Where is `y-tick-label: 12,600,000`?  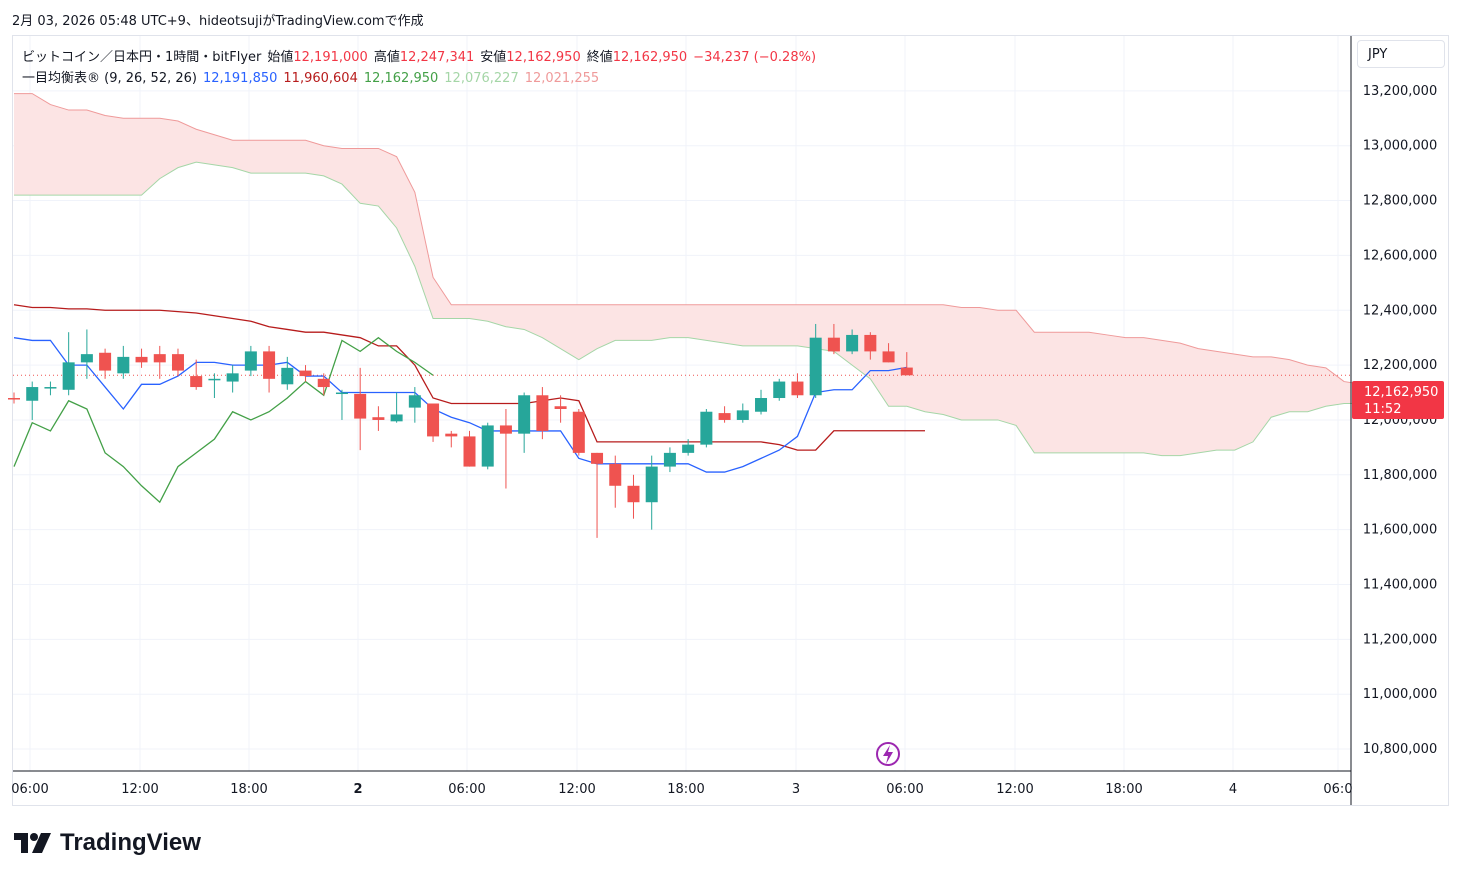 y-tick-label: 12,600,000 is located at coordinates (1400, 255).